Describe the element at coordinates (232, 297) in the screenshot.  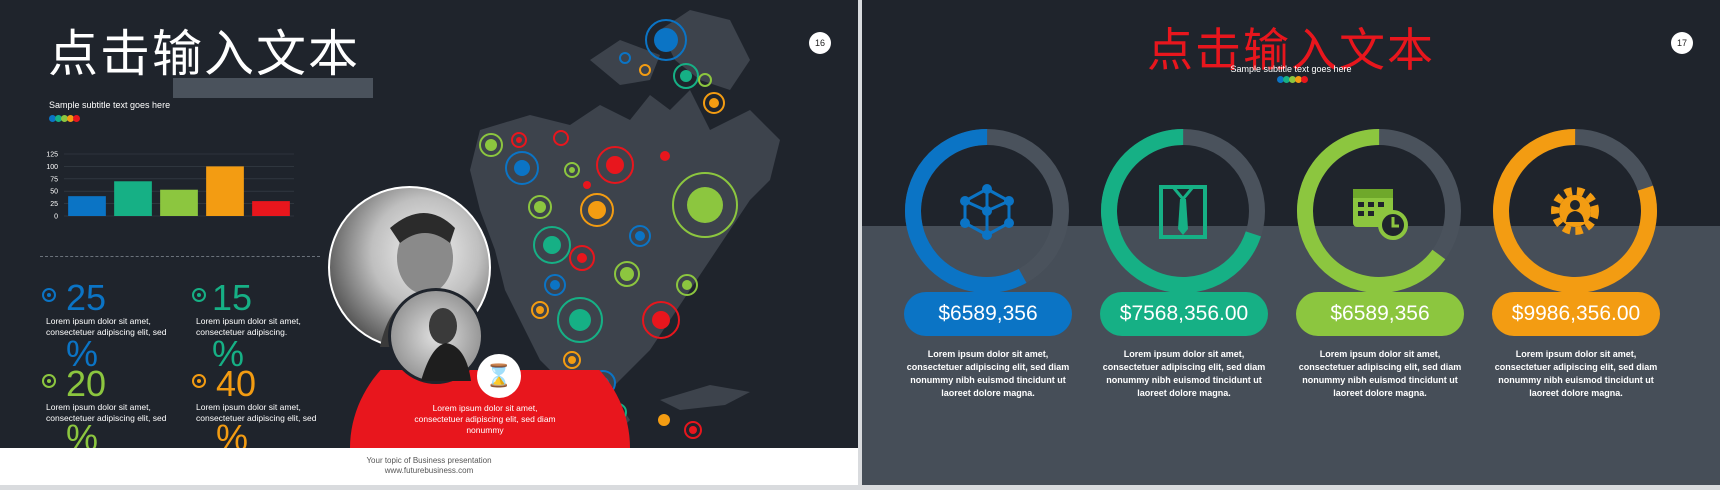
I see `stat-number: 15` at that location.